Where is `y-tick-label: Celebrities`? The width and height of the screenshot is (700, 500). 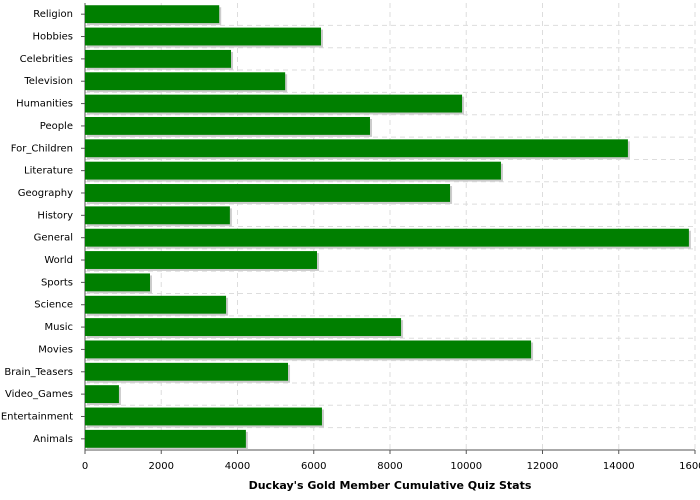 y-tick-label: Celebrities is located at coordinates (46, 59).